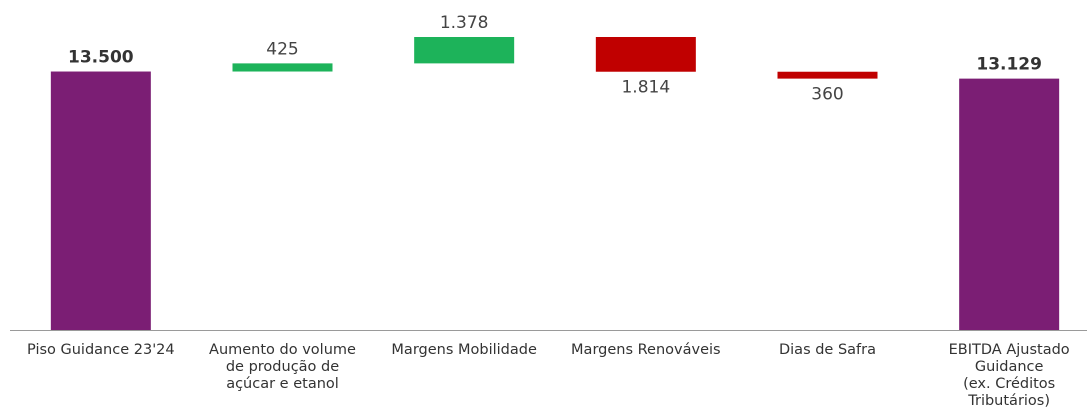 Image resolution: width=1087 pixels, height=416 pixels. I want to click on value-label: 13.500, so click(101, 58).